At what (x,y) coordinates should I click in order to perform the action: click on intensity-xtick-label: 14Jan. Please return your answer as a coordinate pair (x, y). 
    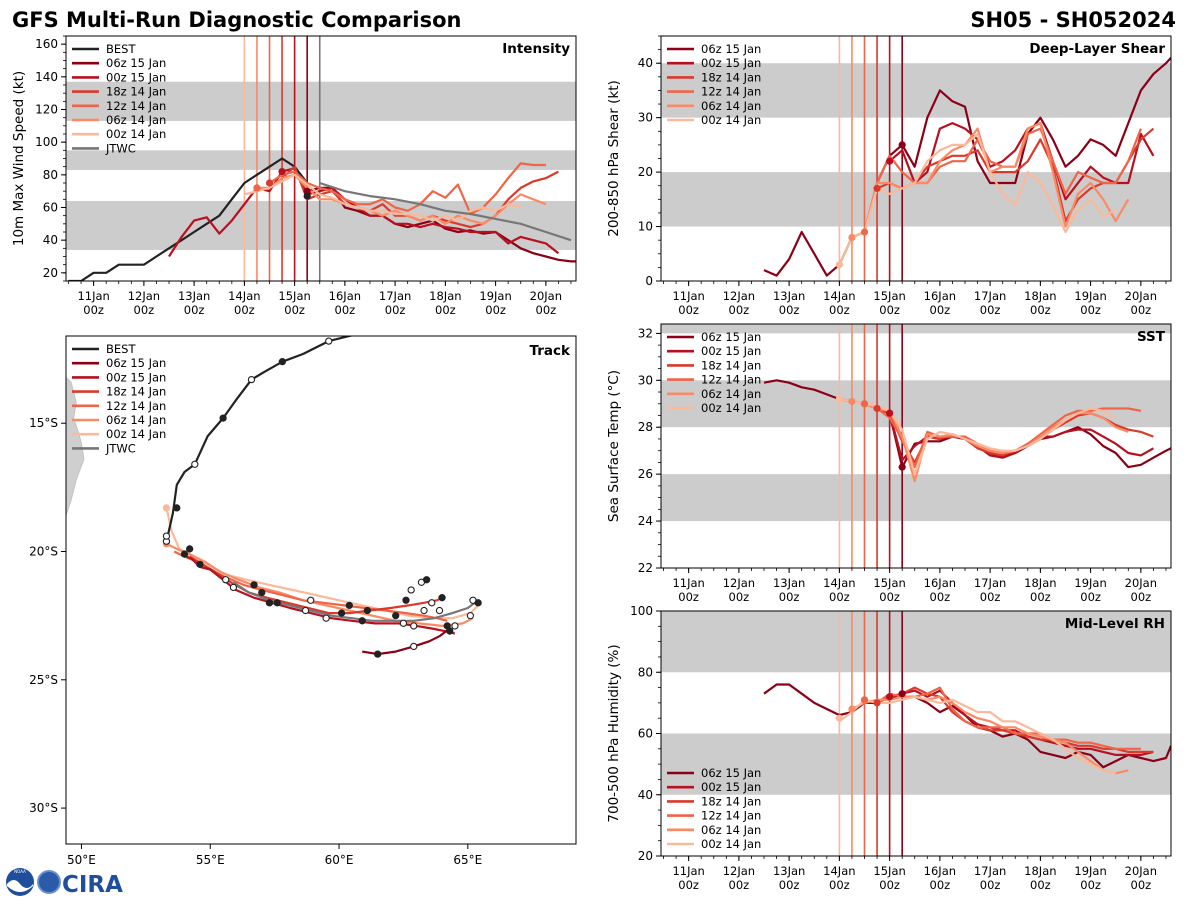
    Looking at the image, I should click on (244, 296).